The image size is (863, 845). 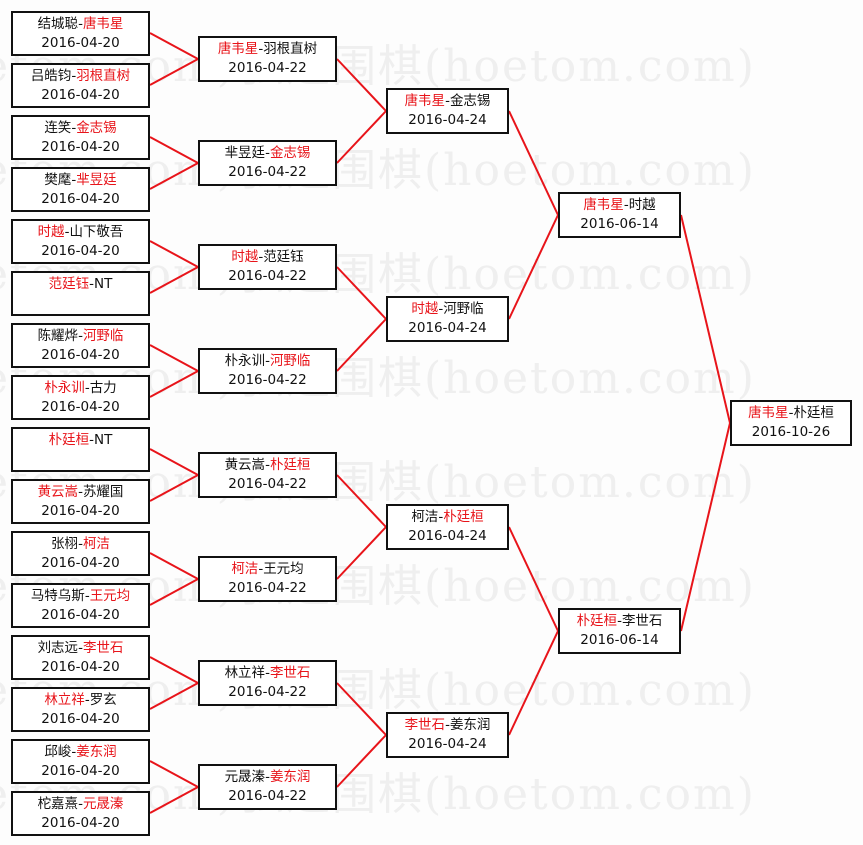 What do you see at coordinates (267, 683) in the screenshot?
I see `match-box: 林立祥-李世石 2016-04-22` at bounding box center [267, 683].